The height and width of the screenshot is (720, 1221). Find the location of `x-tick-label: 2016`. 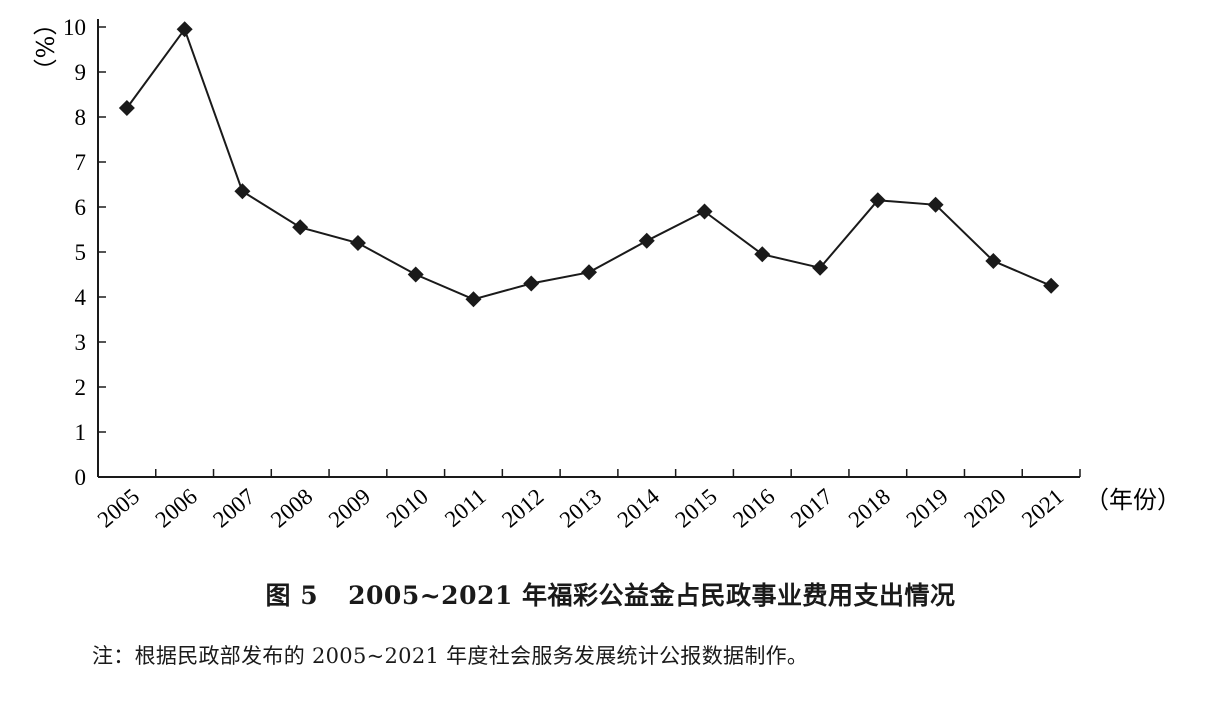

x-tick-label: 2016 is located at coordinates (753, 508).